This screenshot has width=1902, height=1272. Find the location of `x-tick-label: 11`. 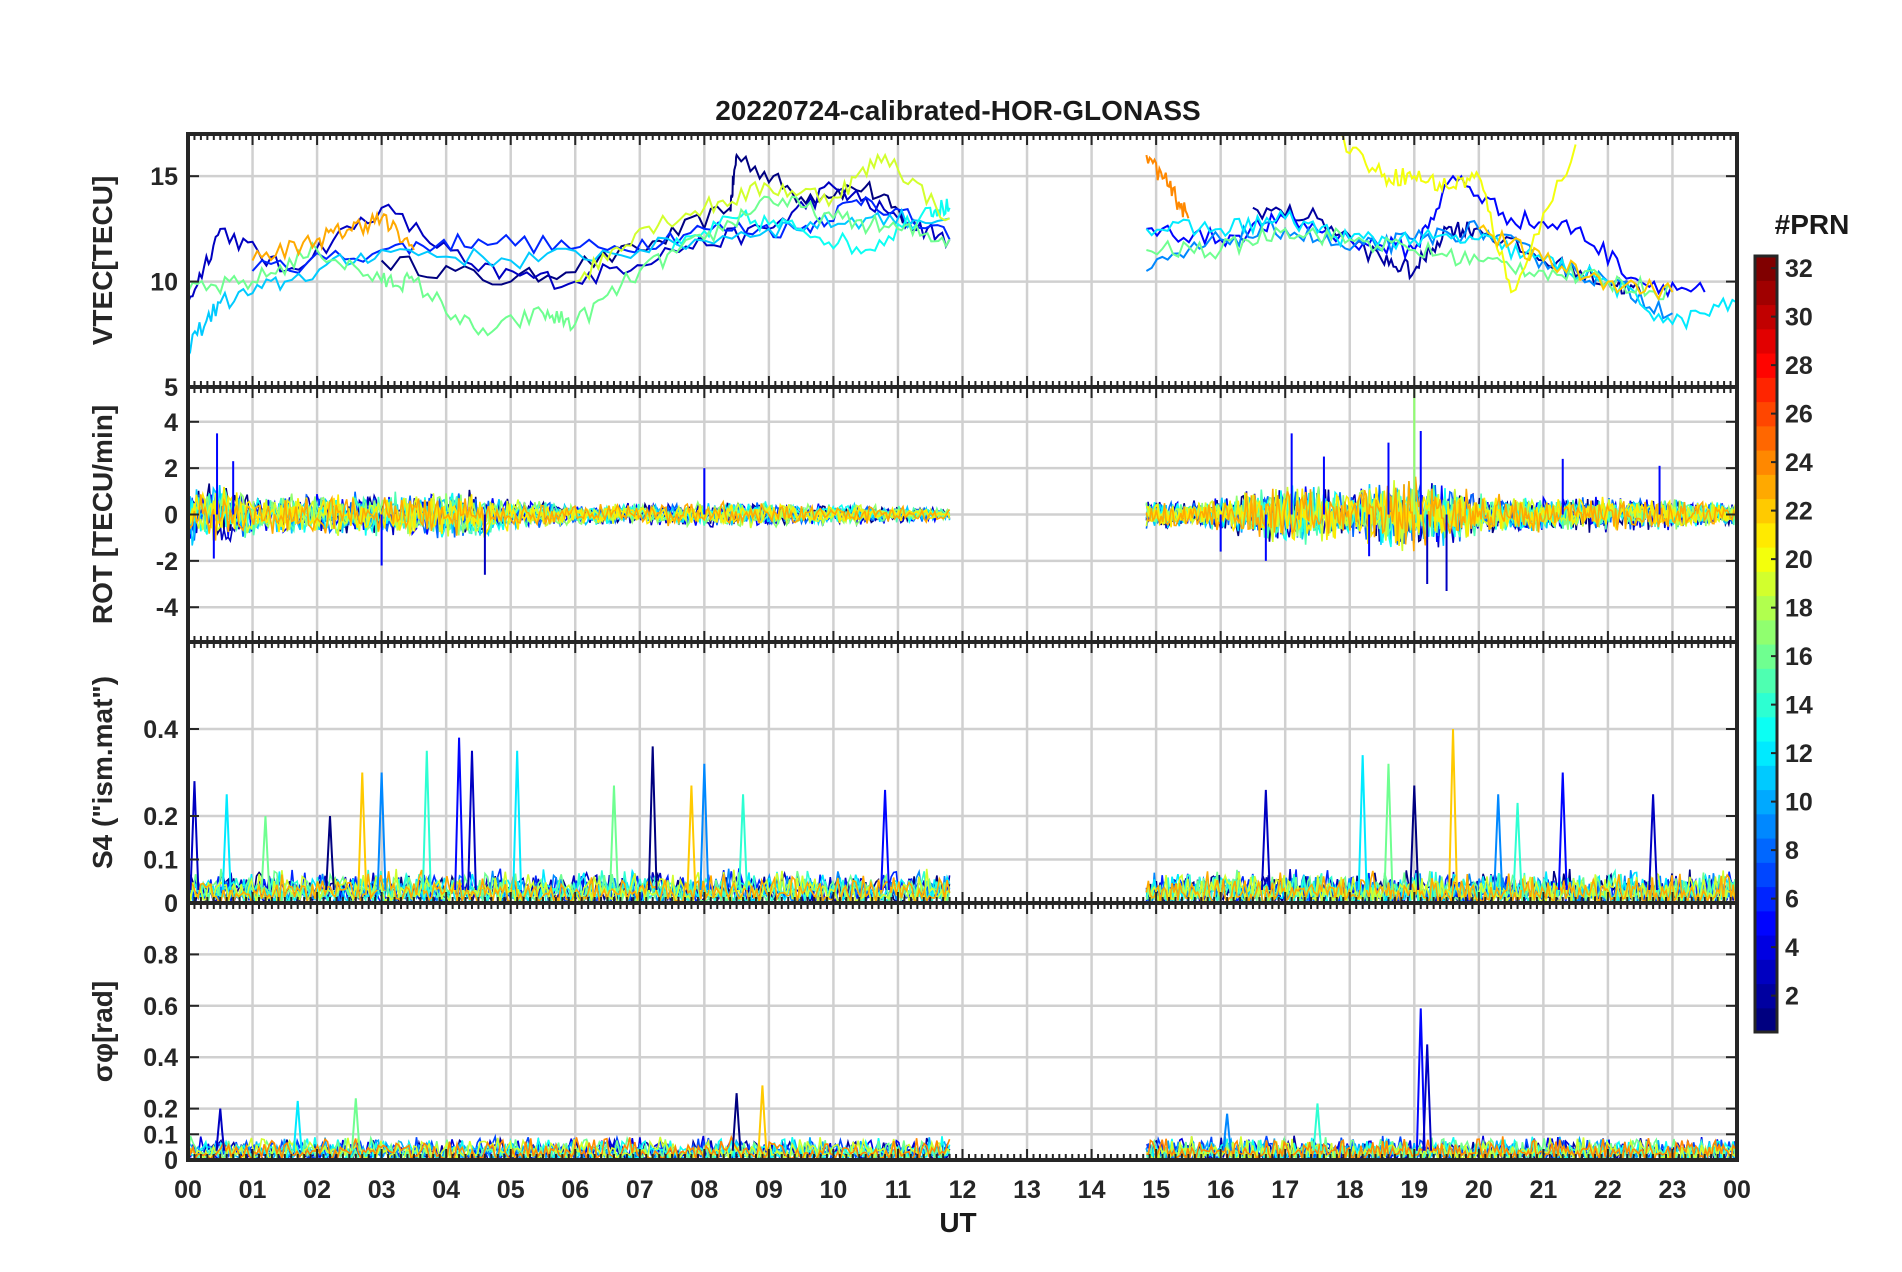

x-tick-label: 11 is located at coordinates (898, 1190).